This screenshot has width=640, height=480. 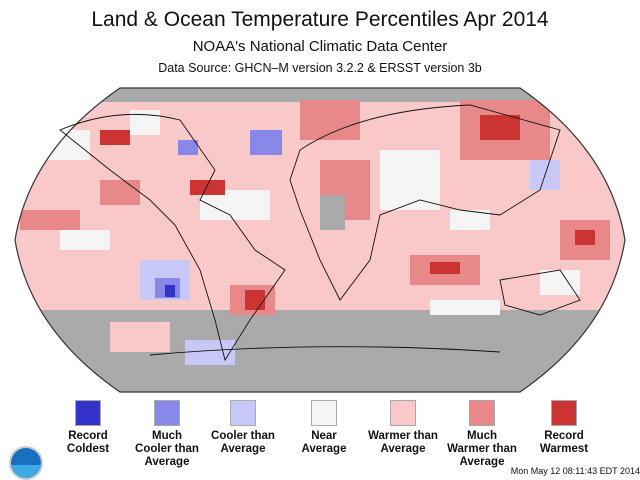 What do you see at coordinates (88, 449) in the screenshot?
I see `legend-label: Coldest` at bounding box center [88, 449].